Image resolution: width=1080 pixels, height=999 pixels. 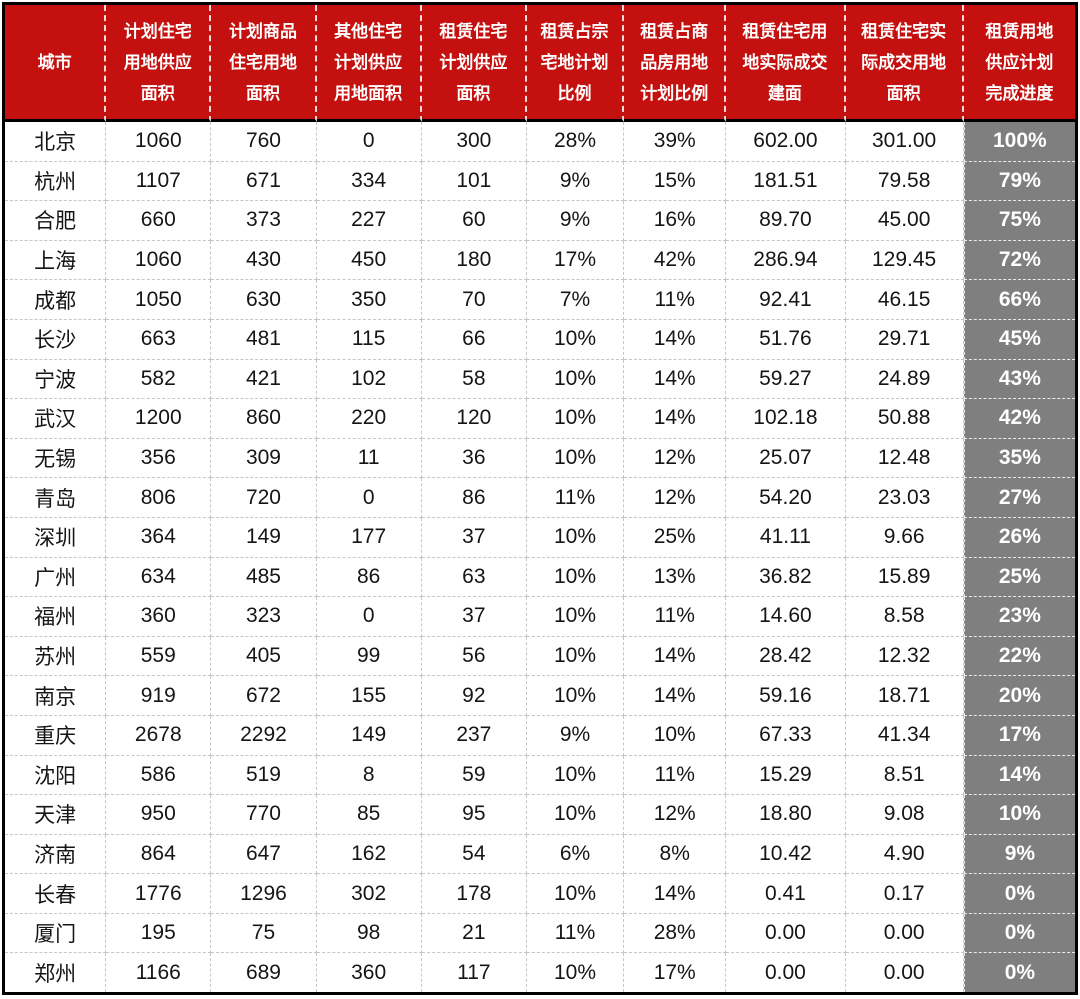 I want to click on progress-cell: 20%, so click(x=1019, y=696).